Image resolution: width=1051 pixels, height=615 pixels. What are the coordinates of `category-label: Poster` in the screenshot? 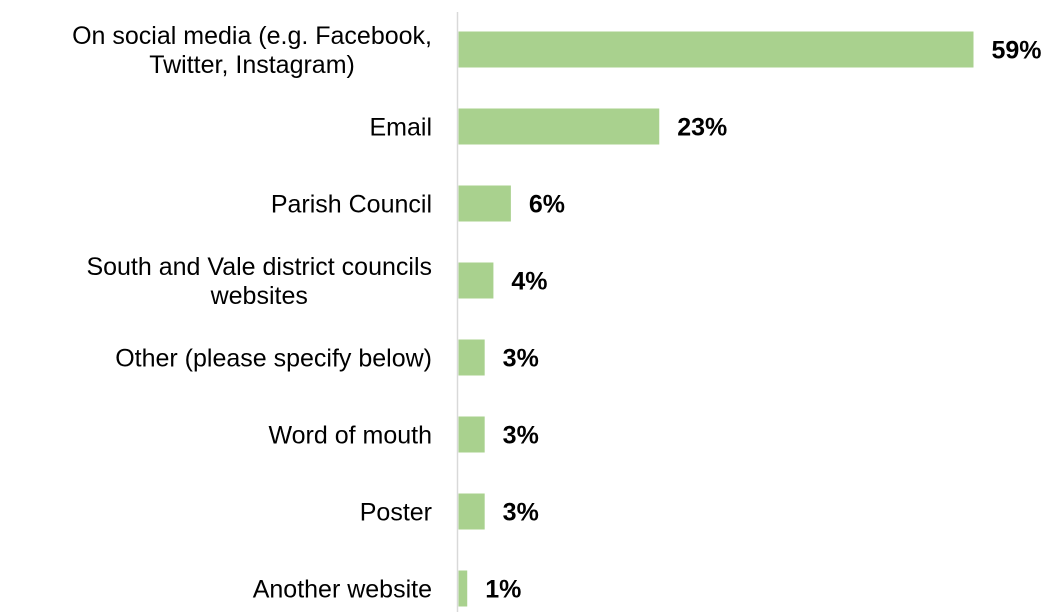 It's located at (396, 513).